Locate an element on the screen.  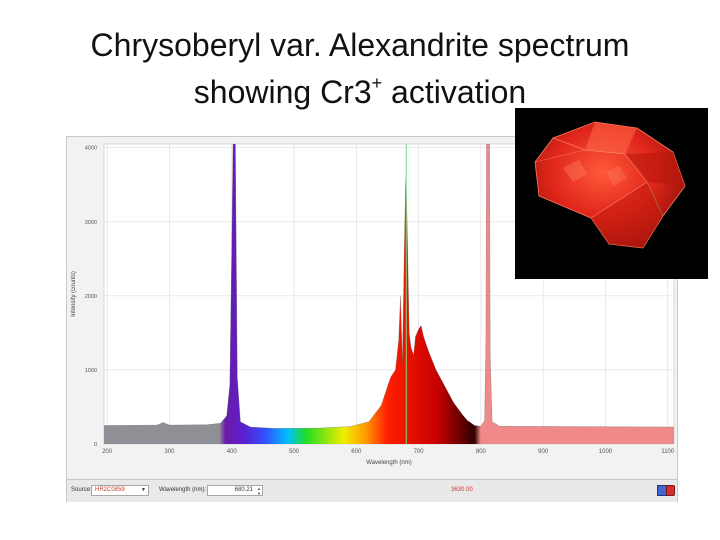
y-axis-ticks: 0 1000 2000 3000 4000 is located at coordinates (91, 297).